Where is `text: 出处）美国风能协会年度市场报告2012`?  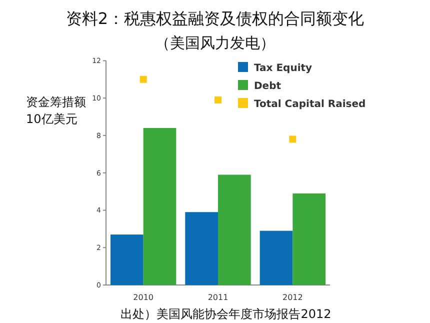 text: 出处）美国风能协会年度市场报告2012 is located at coordinates (226, 314).